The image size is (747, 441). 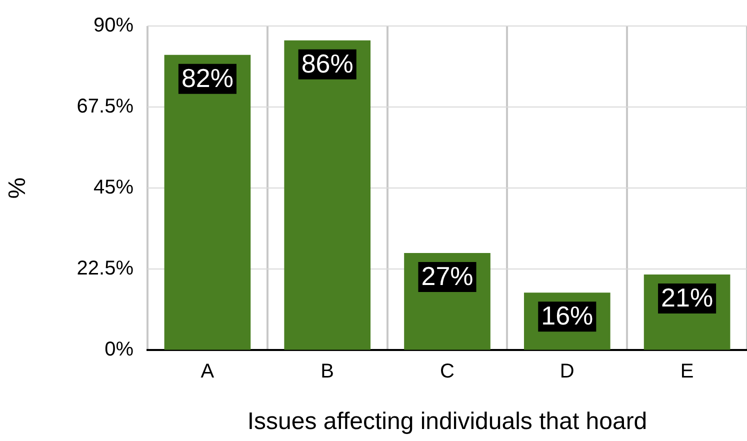 What do you see at coordinates (18, 188) in the screenshot?
I see `y-axis-title: %` at bounding box center [18, 188].